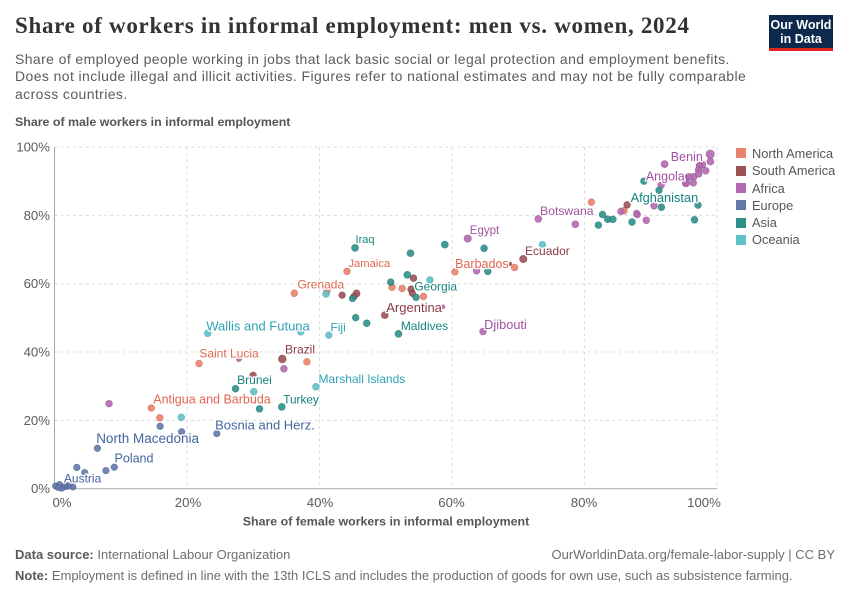 This screenshot has height=600, width=850. What do you see at coordinates (83, 479) in the screenshot?
I see `svg-text: Austria` at bounding box center [83, 479].